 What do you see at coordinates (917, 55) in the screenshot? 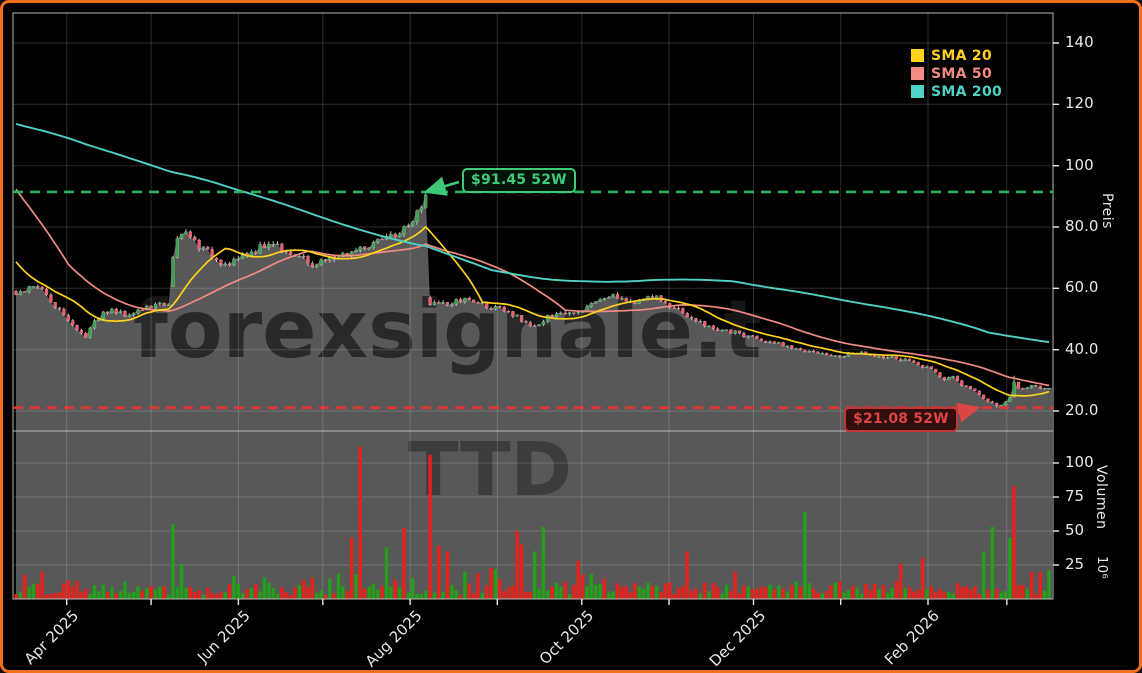
I see `sma20-swatch-icon` at bounding box center [917, 55].